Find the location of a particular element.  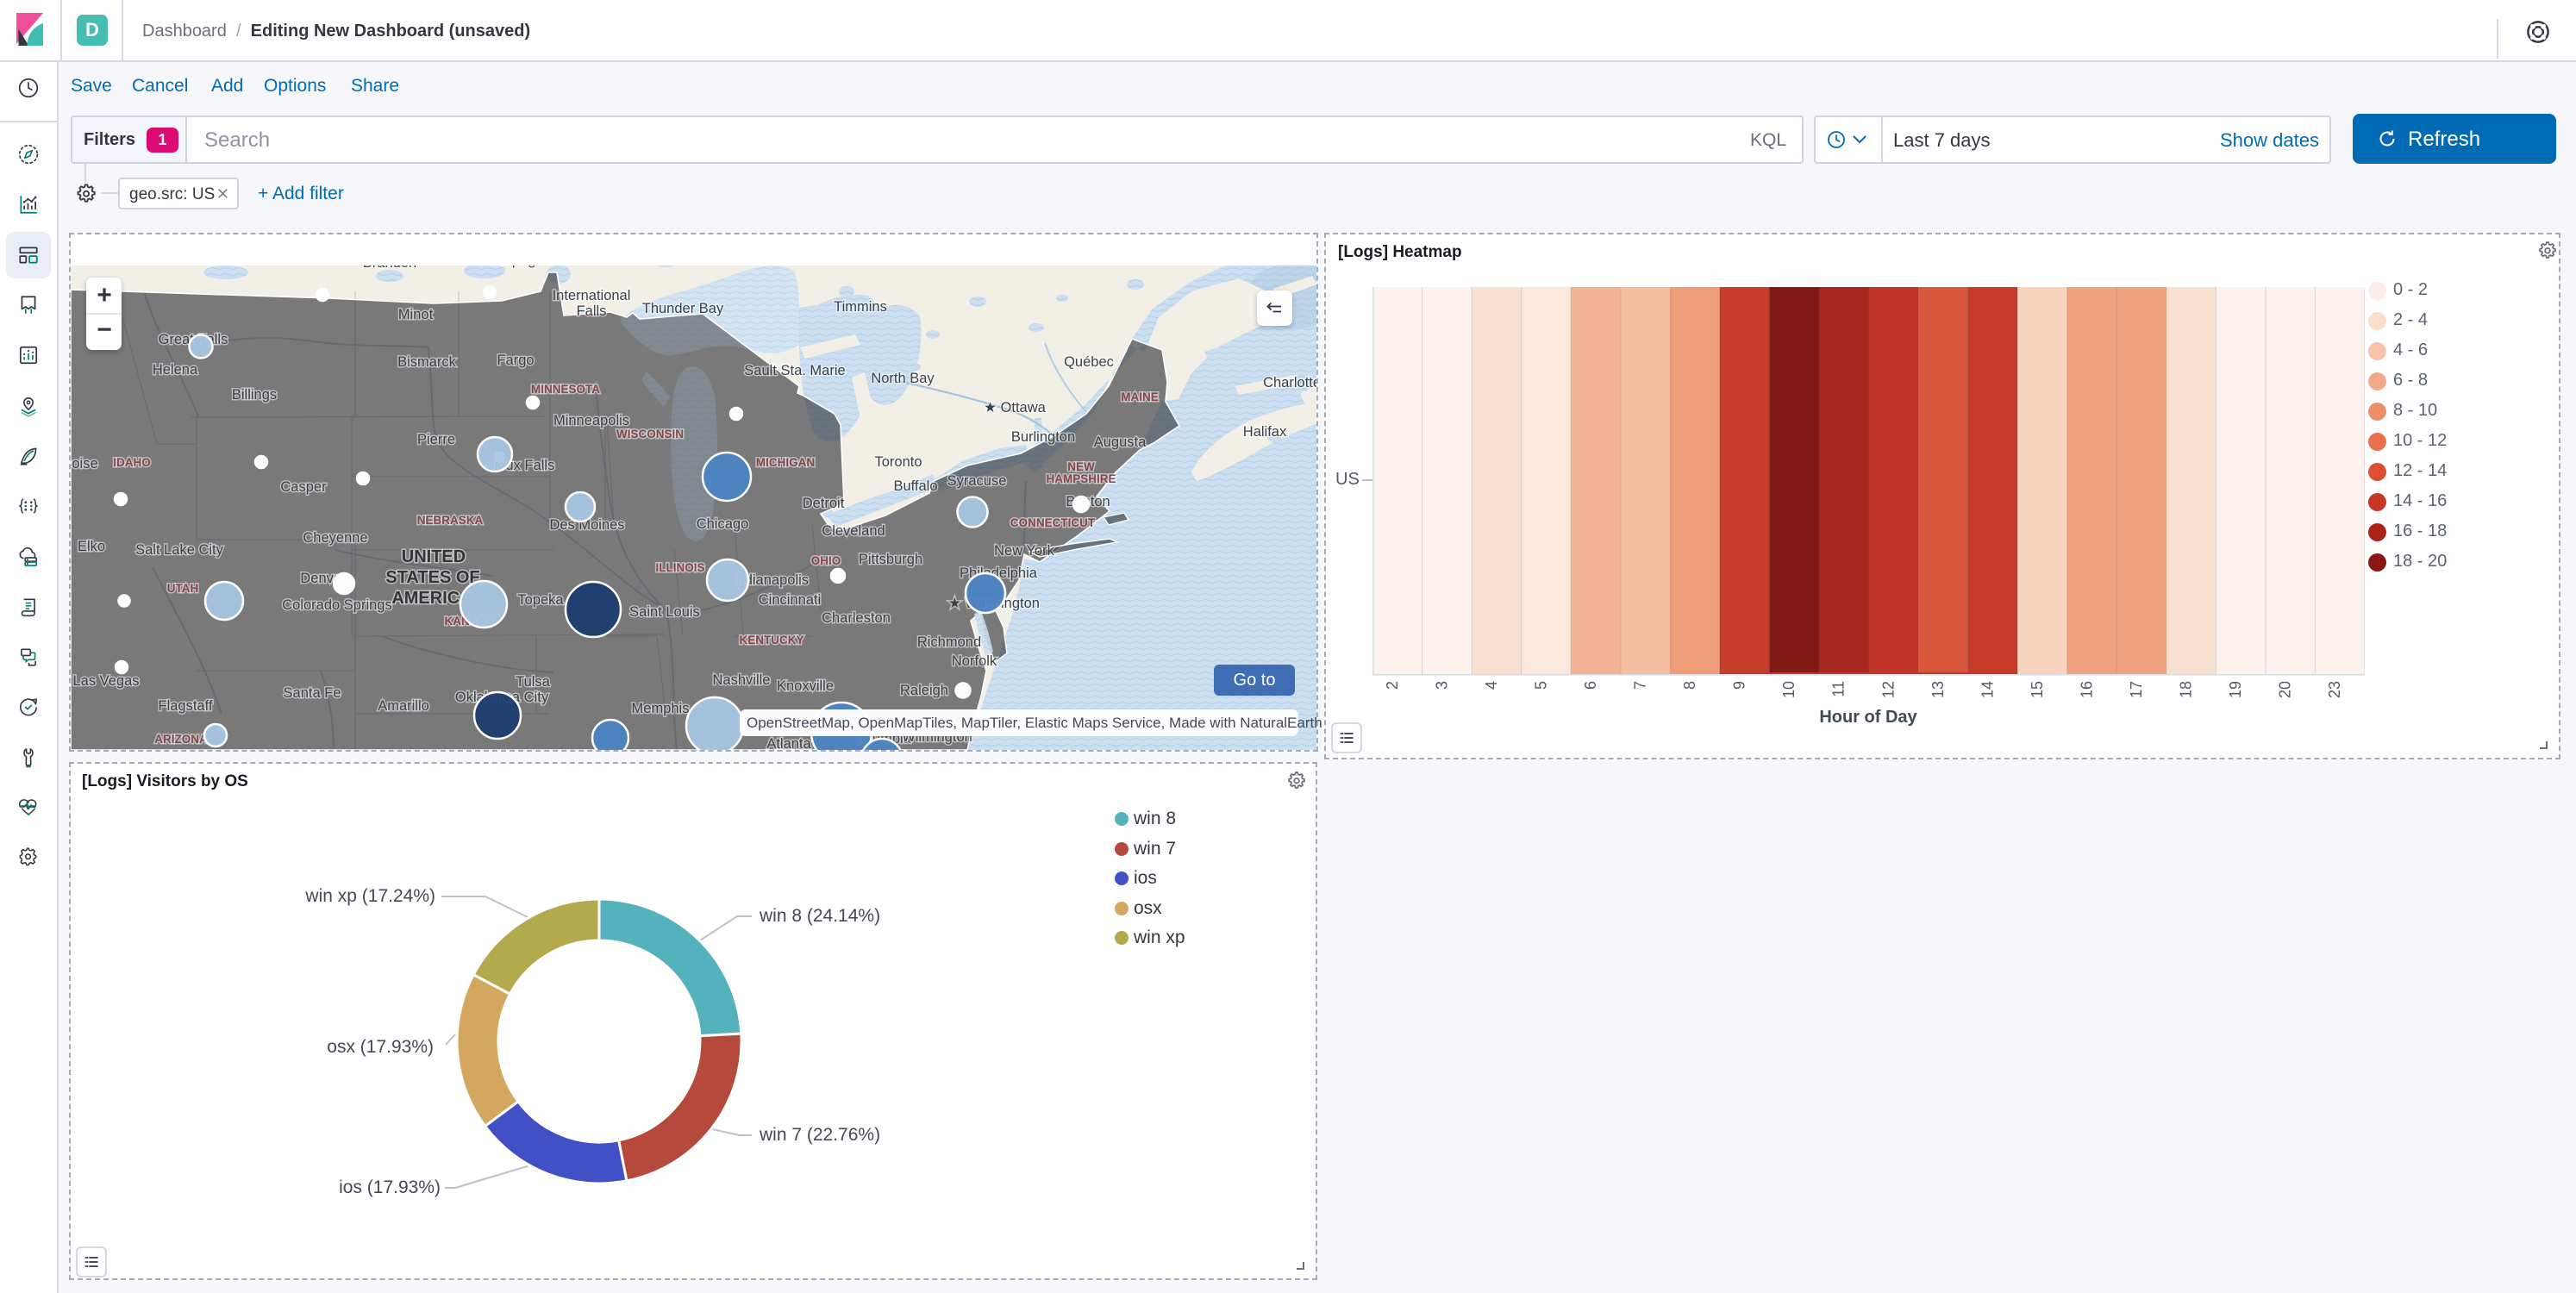

svg-text: Sault Sta. Marie is located at coordinates (794, 370).